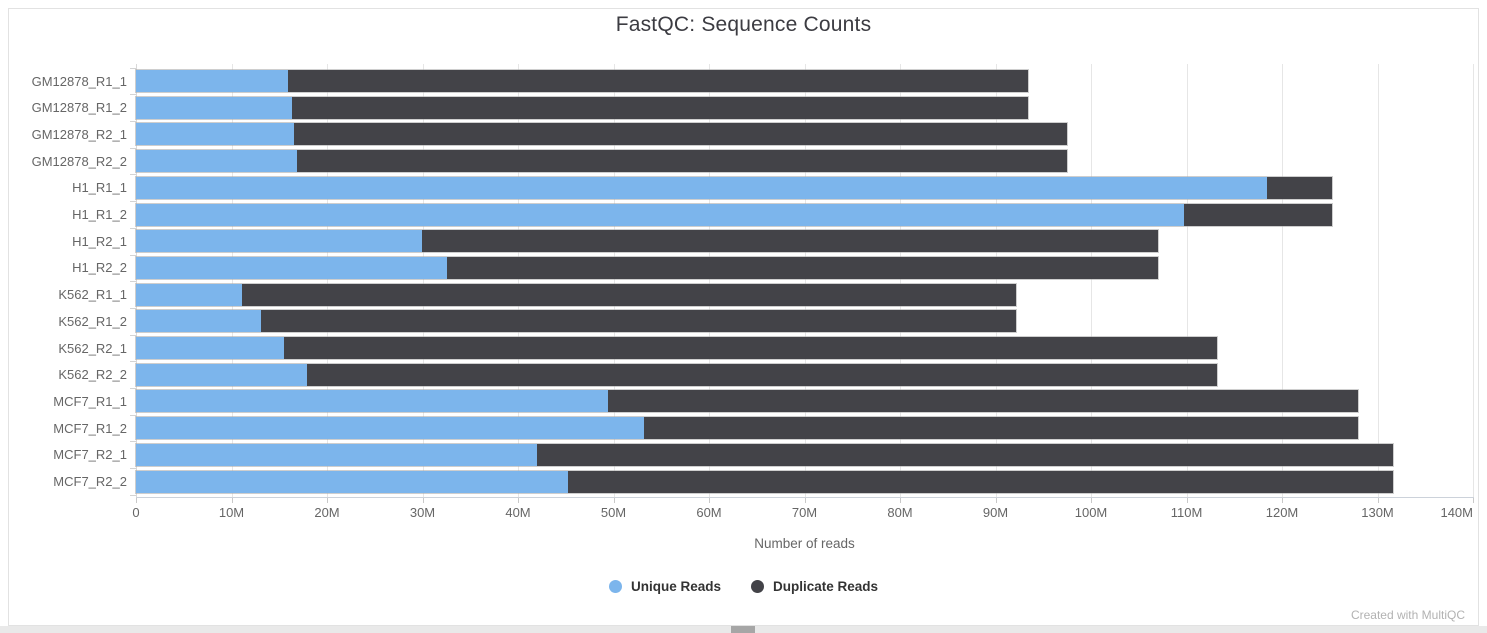 This screenshot has height=633, width=1487. Describe the element at coordinates (90, 481) in the screenshot. I see `y-axis-label-MCF7_R2_2: MCF7_R2_2` at that location.